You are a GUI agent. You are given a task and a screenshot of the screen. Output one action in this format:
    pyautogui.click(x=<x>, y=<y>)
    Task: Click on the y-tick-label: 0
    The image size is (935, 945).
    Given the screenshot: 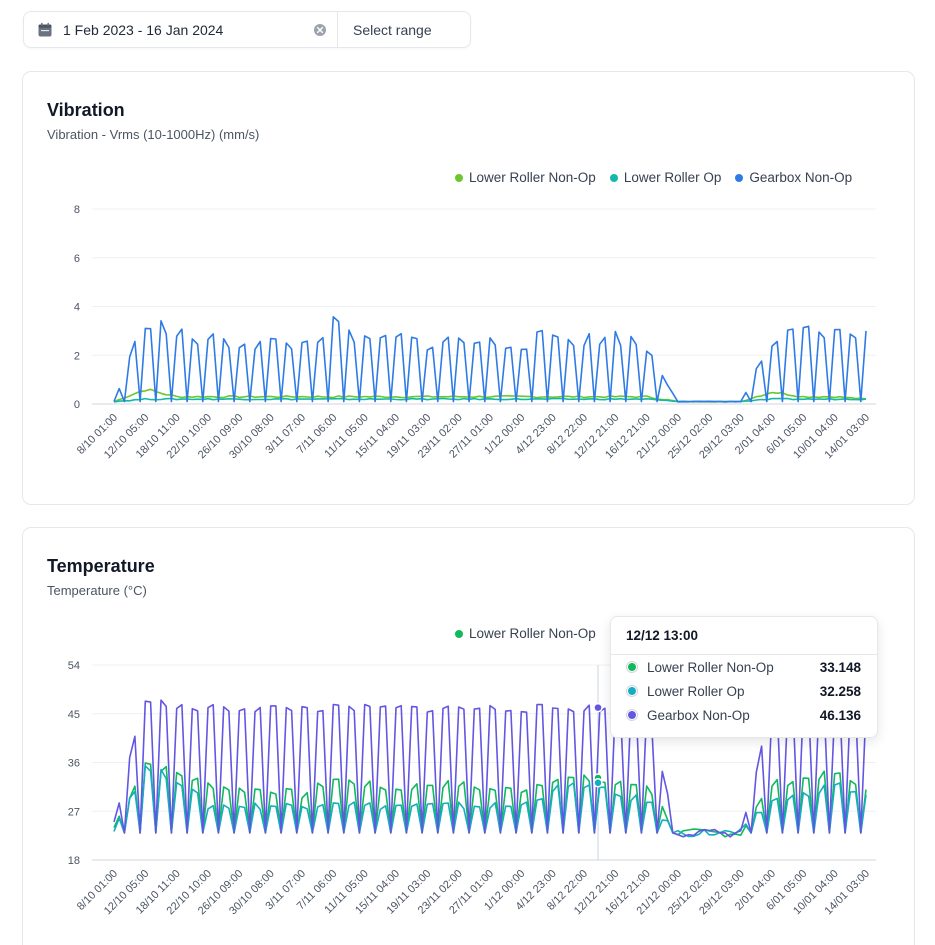 What is the action you would take?
    pyautogui.click(x=77, y=405)
    